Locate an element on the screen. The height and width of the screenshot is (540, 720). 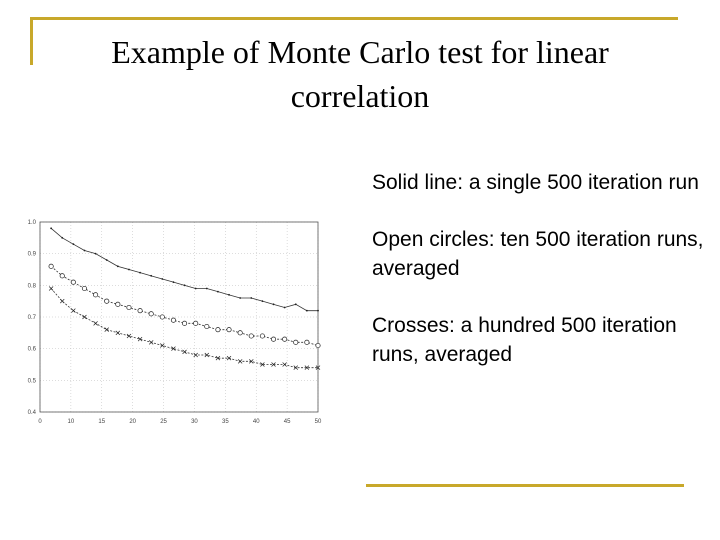
y-tick-label: 0.6 is located at coordinates (32, 350).